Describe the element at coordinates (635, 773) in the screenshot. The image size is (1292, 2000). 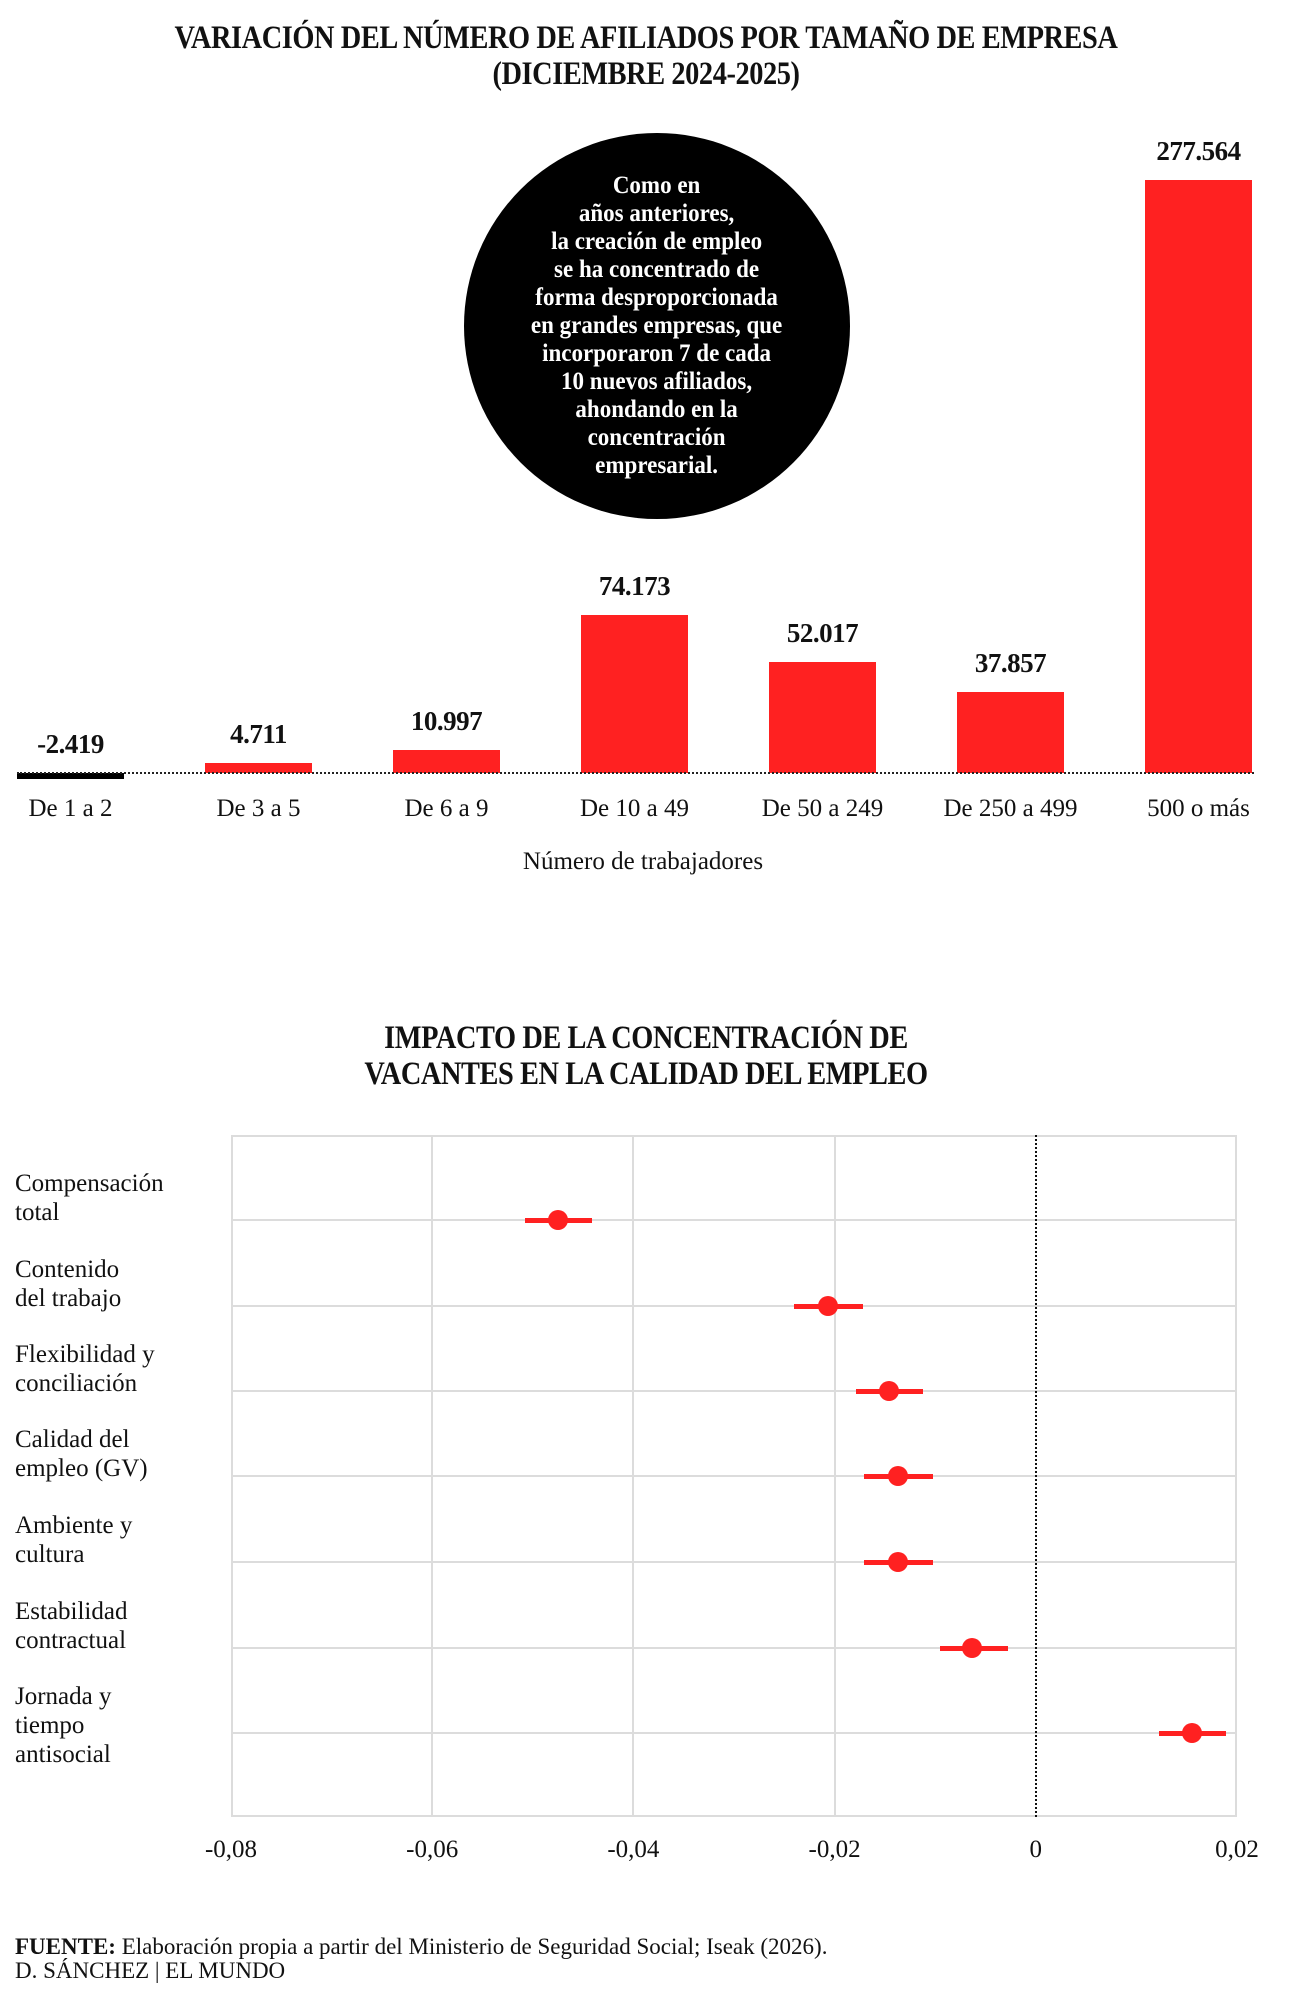
I see `zero-baseline` at that location.